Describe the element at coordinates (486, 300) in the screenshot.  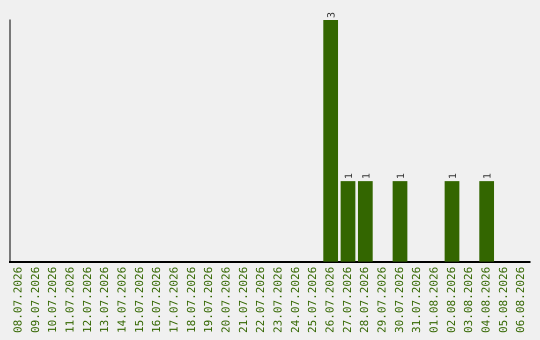
I see `x-tick-label: 04.08.2026` at that location.